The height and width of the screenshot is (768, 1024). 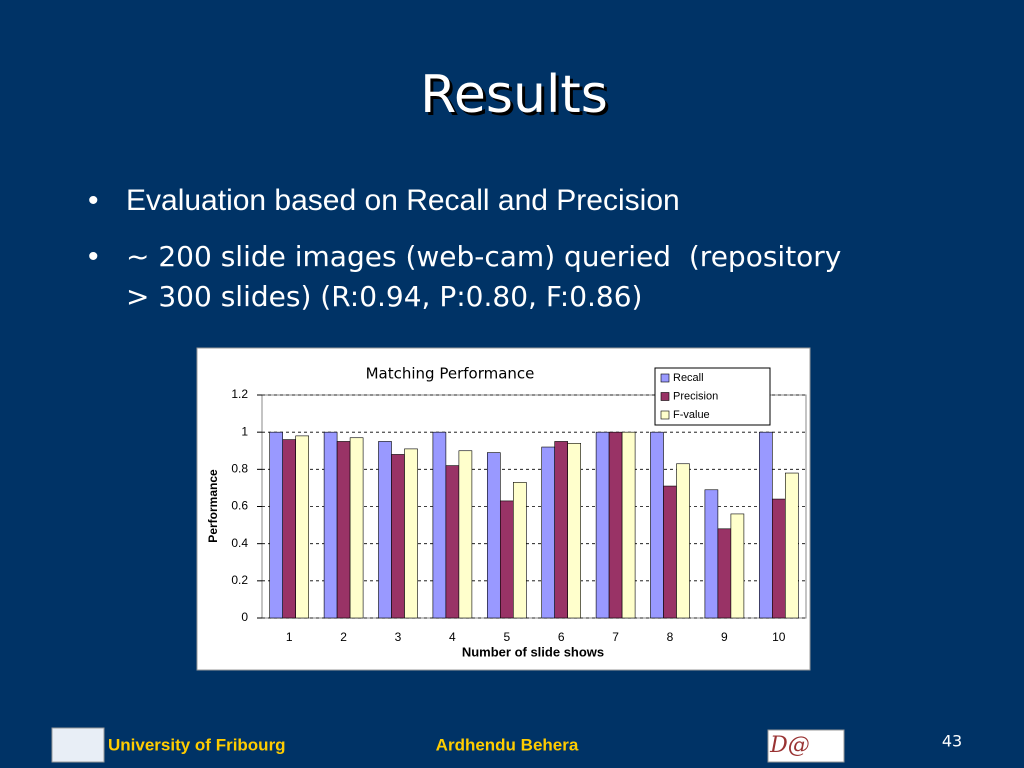 What do you see at coordinates (384, 296) in the screenshot?
I see `bullet-text: > 300 slides) (R:0.94, P:0.80, F:0.86)` at bounding box center [384, 296].